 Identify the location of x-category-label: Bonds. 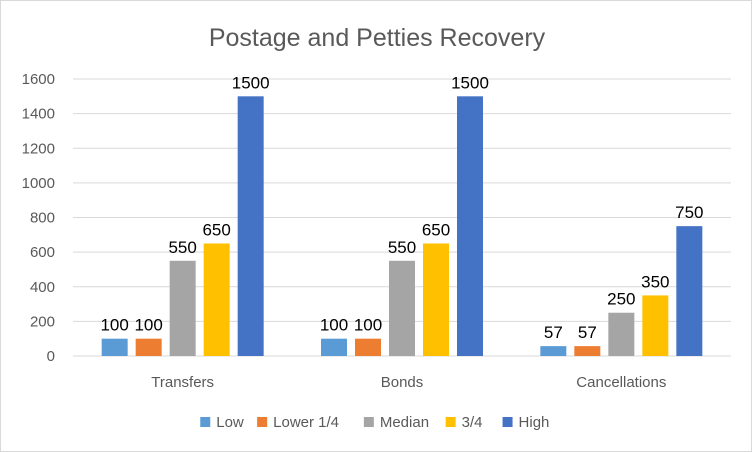
(402, 382).